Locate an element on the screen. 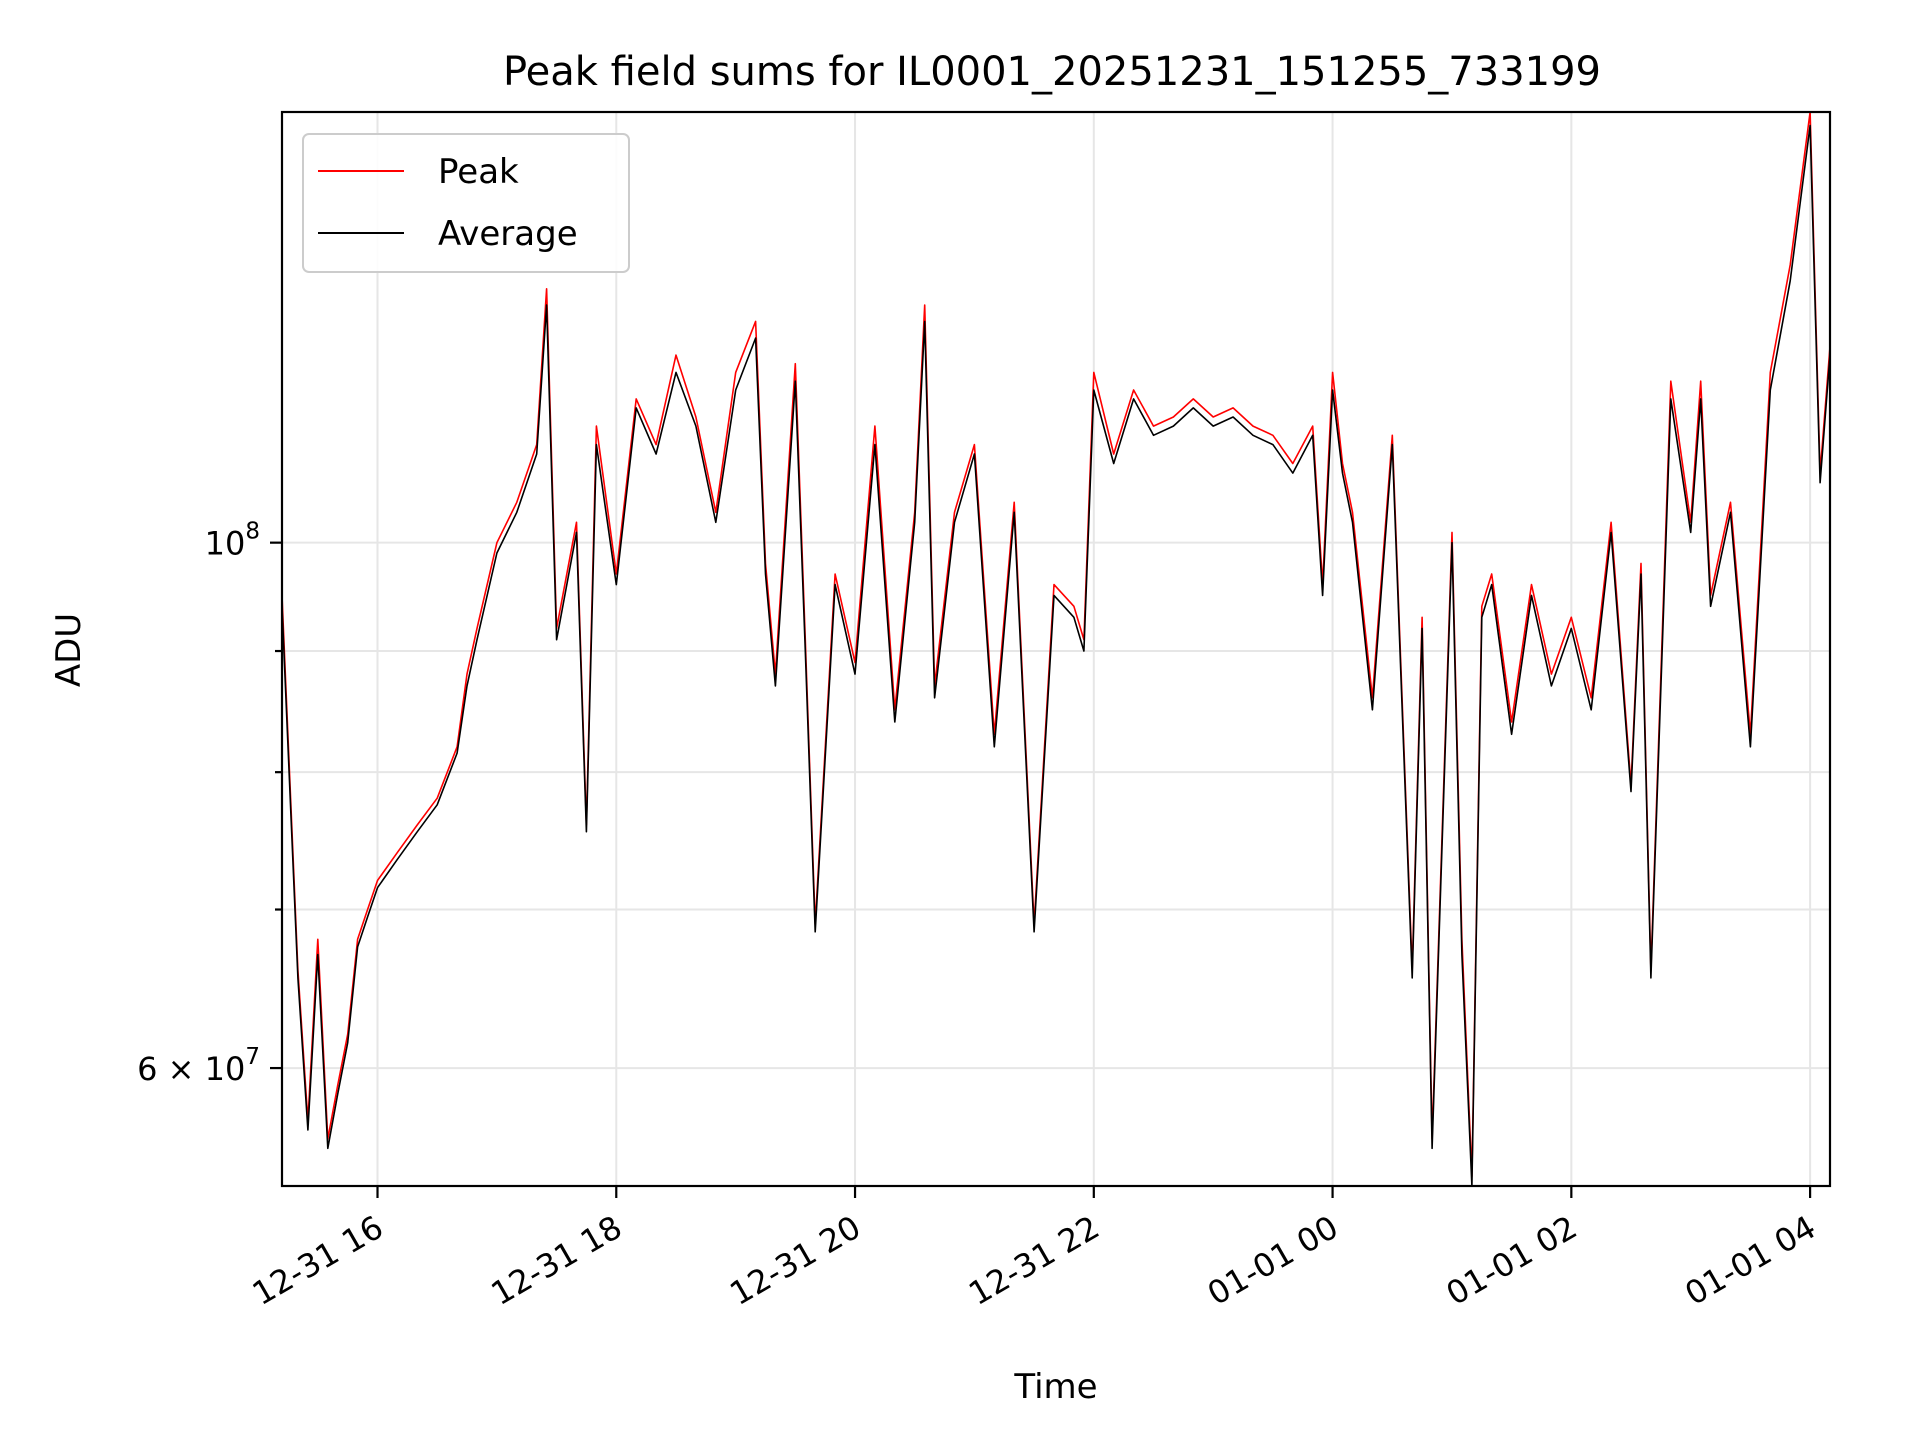 The height and width of the screenshot is (1440, 1920). x-tick-label: 01-01 00 is located at coordinates (1273, 1260).